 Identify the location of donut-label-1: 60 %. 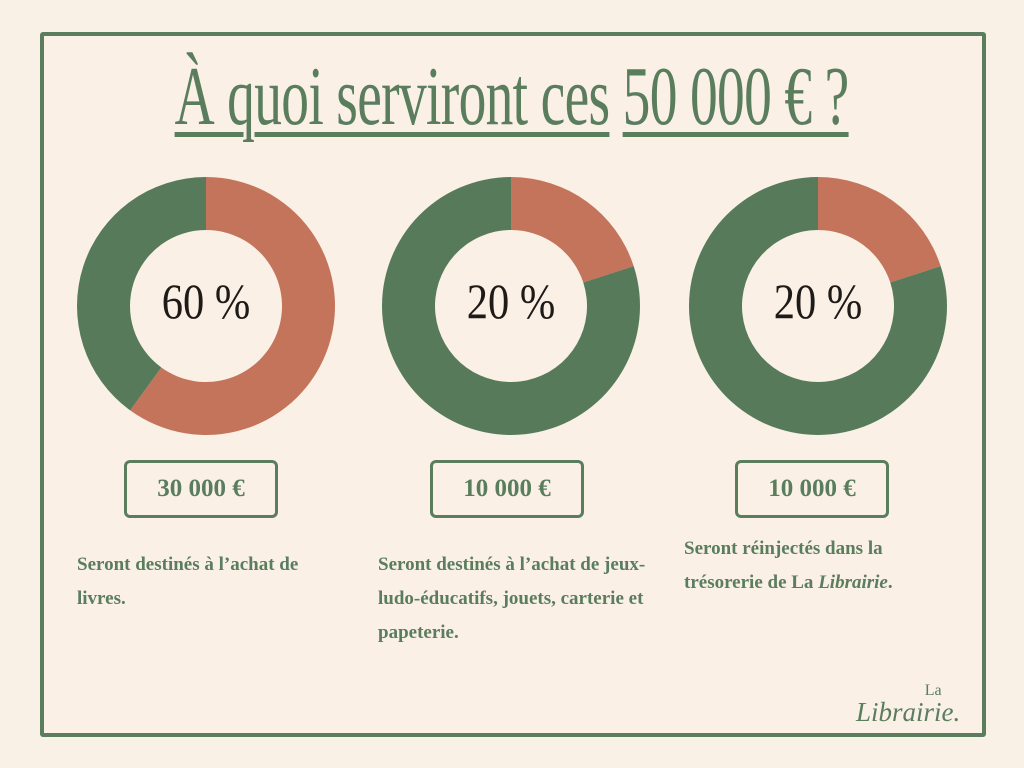
(206, 301).